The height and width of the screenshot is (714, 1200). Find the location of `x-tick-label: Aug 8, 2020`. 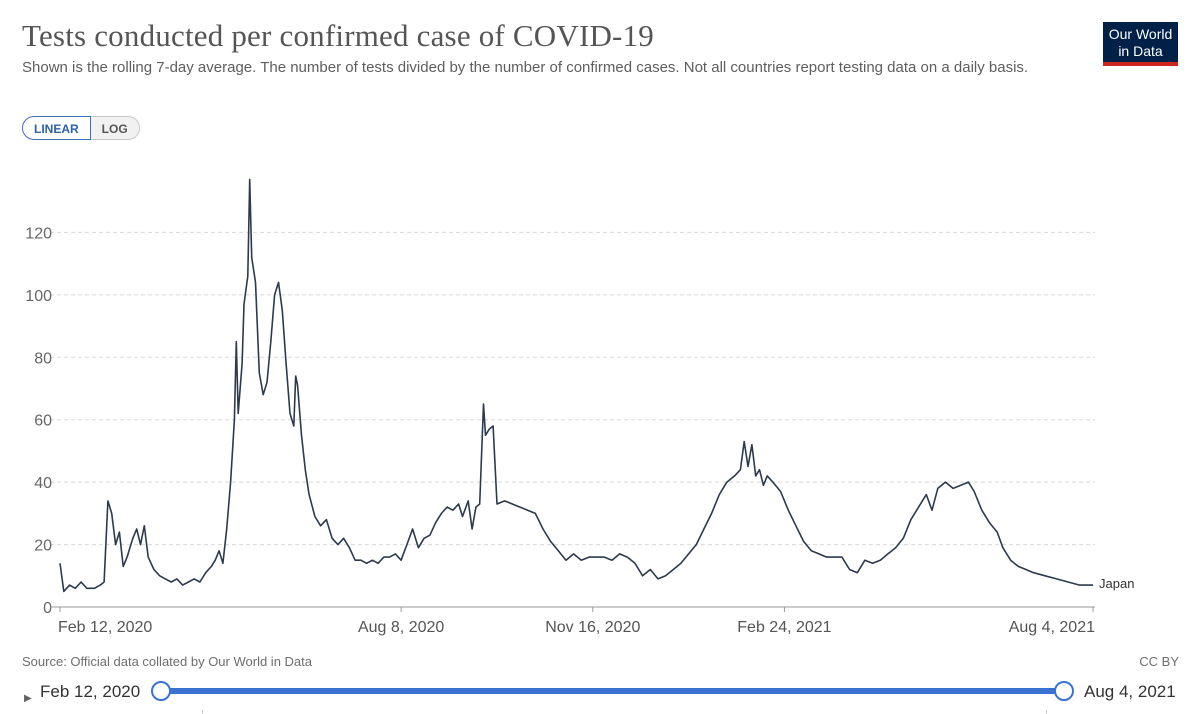

x-tick-label: Aug 8, 2020 is located at coordinates (401, 627).